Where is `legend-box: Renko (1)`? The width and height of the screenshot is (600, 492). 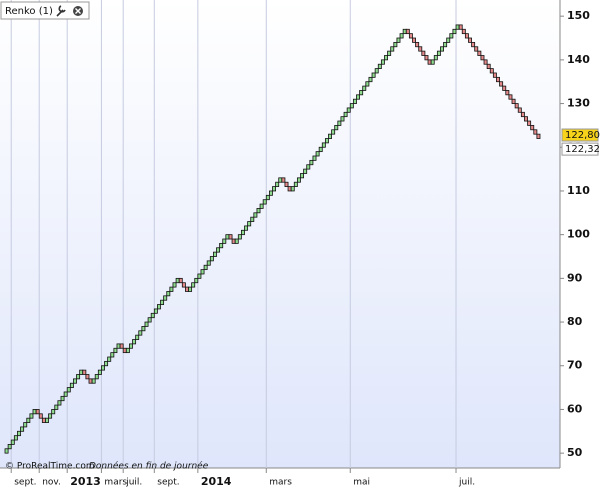 legend-box: Renko (1) is located at coordinates (45, 10).